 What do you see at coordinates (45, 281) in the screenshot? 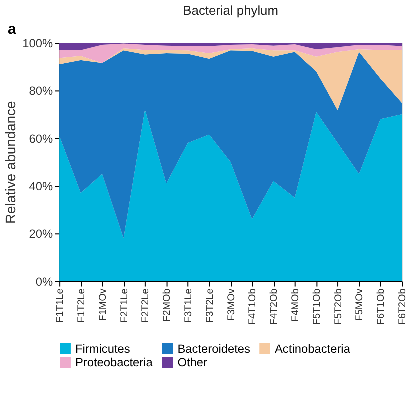
I see `y-tick-label: 0%` at bounding box center [45, 281].